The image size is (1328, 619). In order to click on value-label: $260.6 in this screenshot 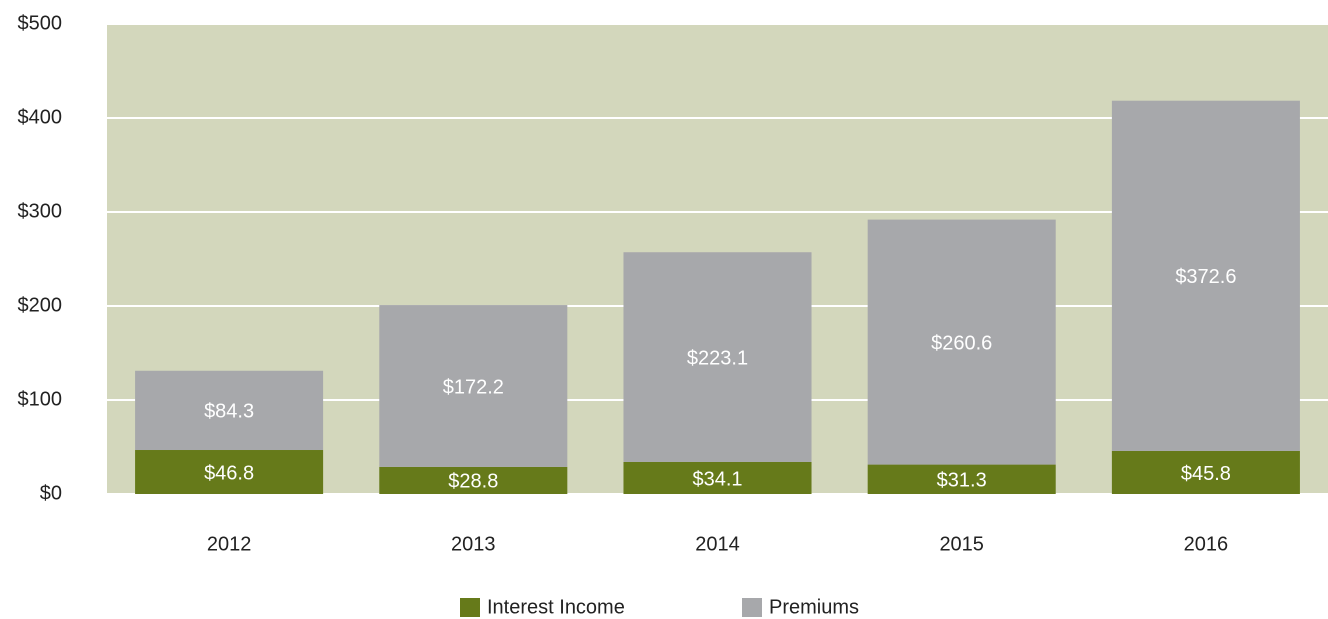, I will do `click(961, 343)`.